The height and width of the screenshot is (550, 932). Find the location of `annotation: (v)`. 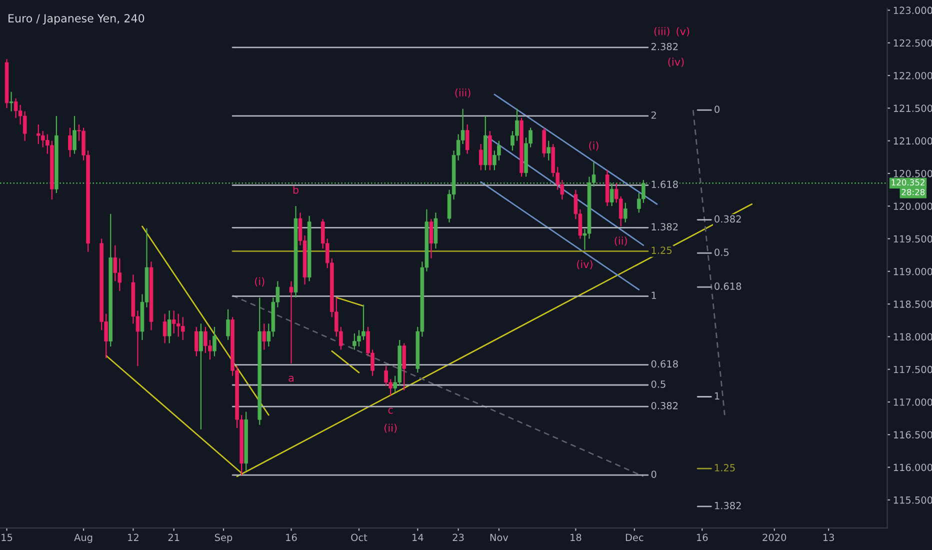

annotation: (v) is located at coordinates (683, 31).